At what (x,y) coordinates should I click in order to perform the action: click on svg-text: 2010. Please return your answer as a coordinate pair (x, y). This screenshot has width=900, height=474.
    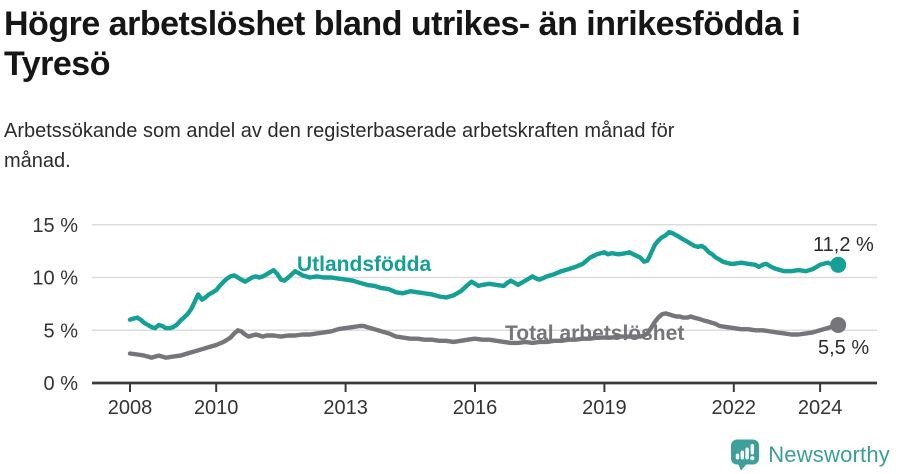
    Looking at the image, I should click on (216, 408).